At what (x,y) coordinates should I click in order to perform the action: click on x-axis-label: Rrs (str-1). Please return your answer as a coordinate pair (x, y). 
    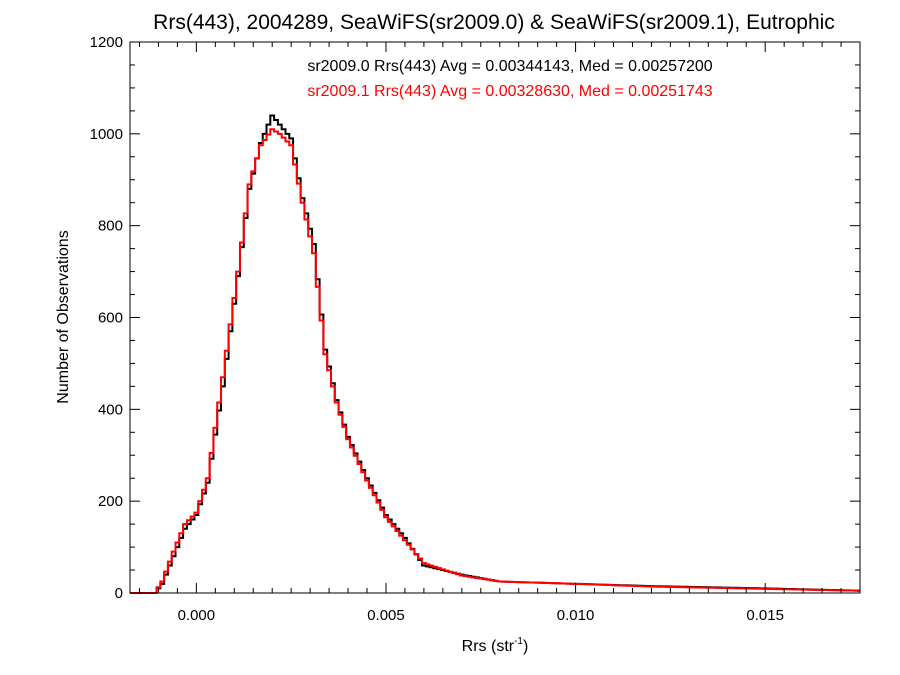
    Looking at the image, I should click on (495, 645).